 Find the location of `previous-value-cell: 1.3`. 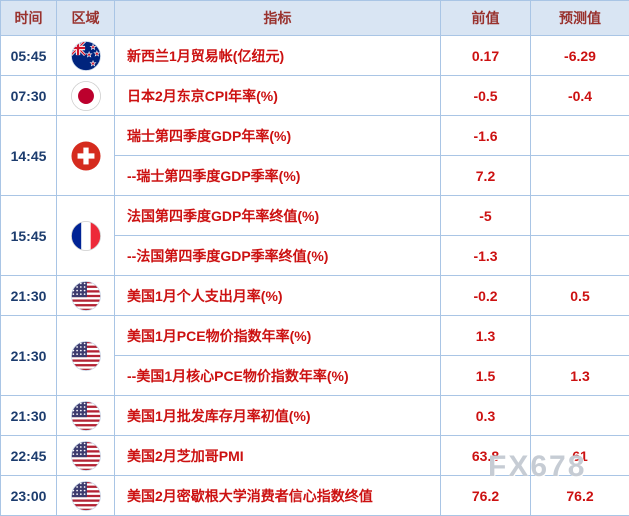

previous-value-cell: 1.3 is located at coordinates (486, 336).